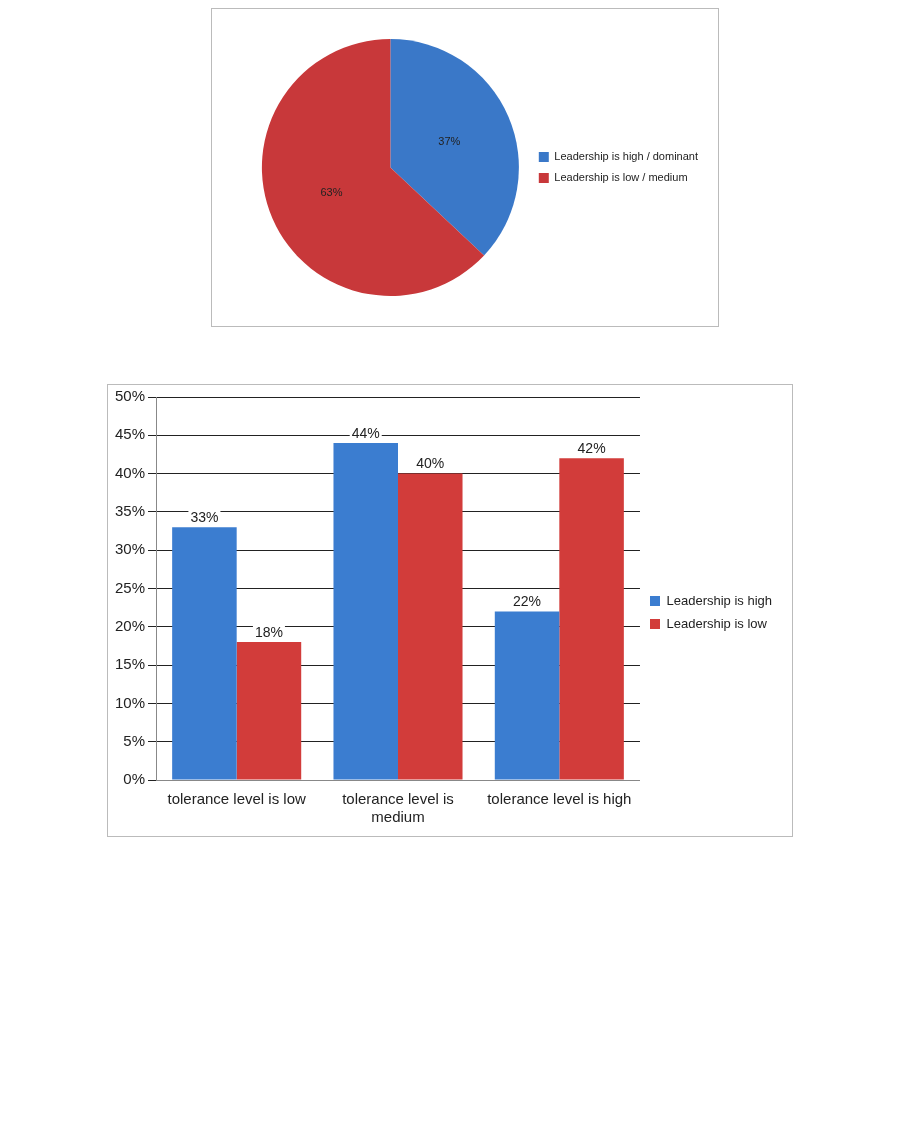 The width and height of the screenshot is (901, 1139). What do you see at coordinates (134, 740) in the screenshot?
I see `y-tick-label: 5%` at bounding box center [134, 740].